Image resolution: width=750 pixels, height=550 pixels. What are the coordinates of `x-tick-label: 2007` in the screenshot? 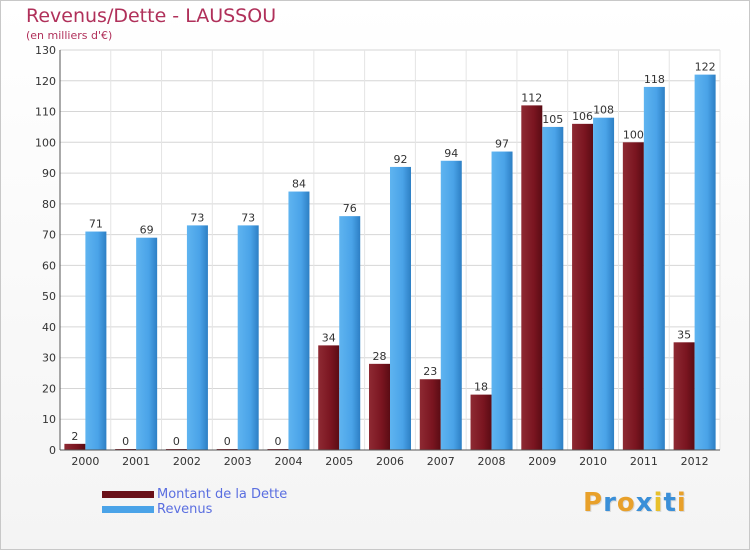 It's located at (441, 461).